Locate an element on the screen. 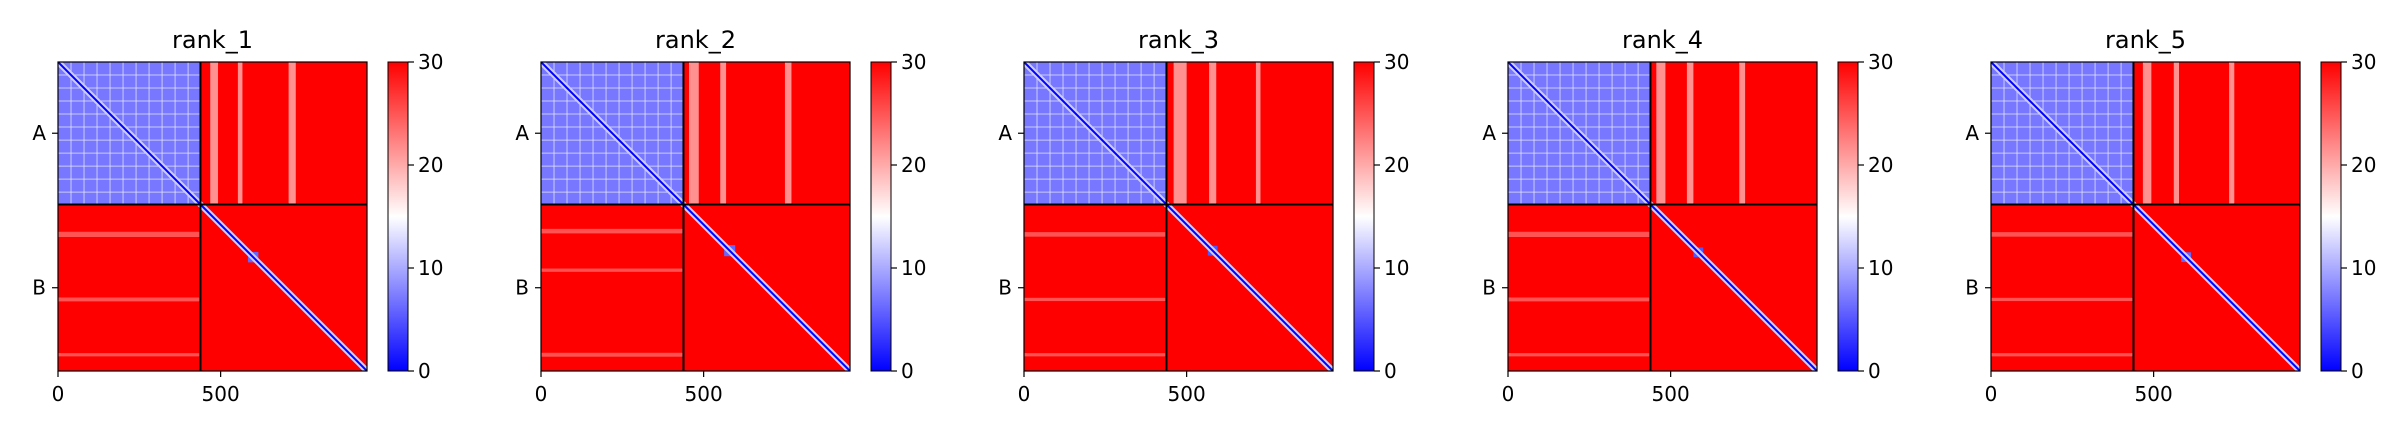  panel-title: rank_4 is located at coordinates (1662, 40).